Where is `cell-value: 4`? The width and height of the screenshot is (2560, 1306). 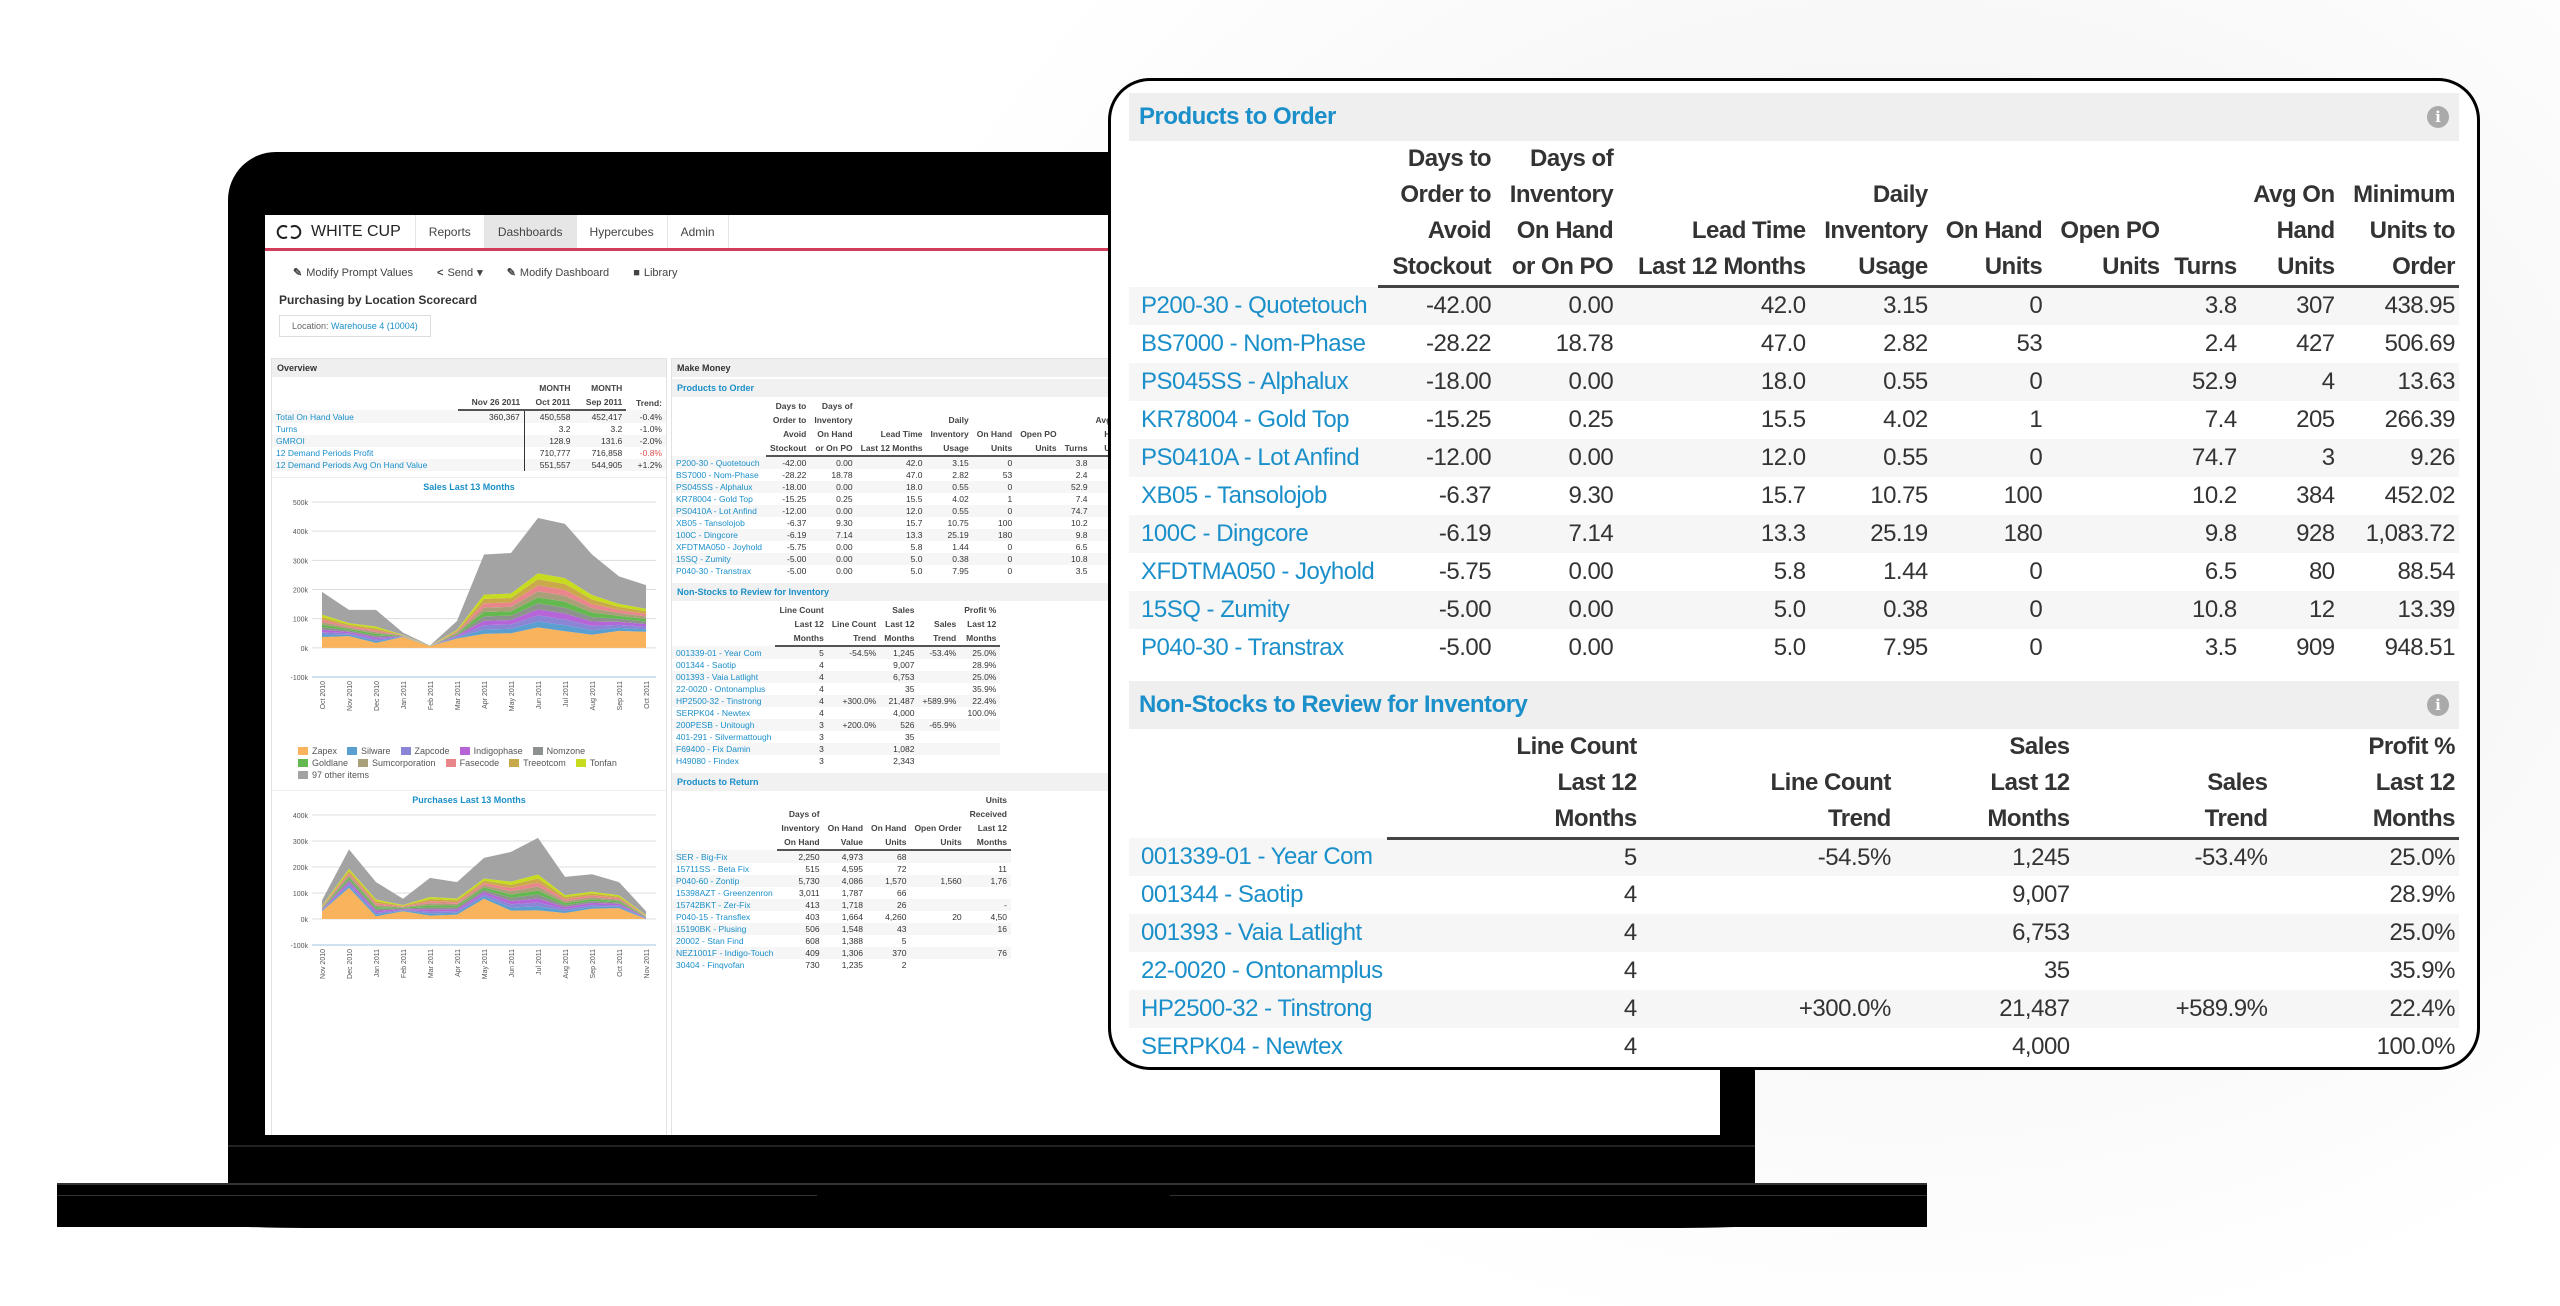 cell-value: 4 is located at coordinates (821, 713).